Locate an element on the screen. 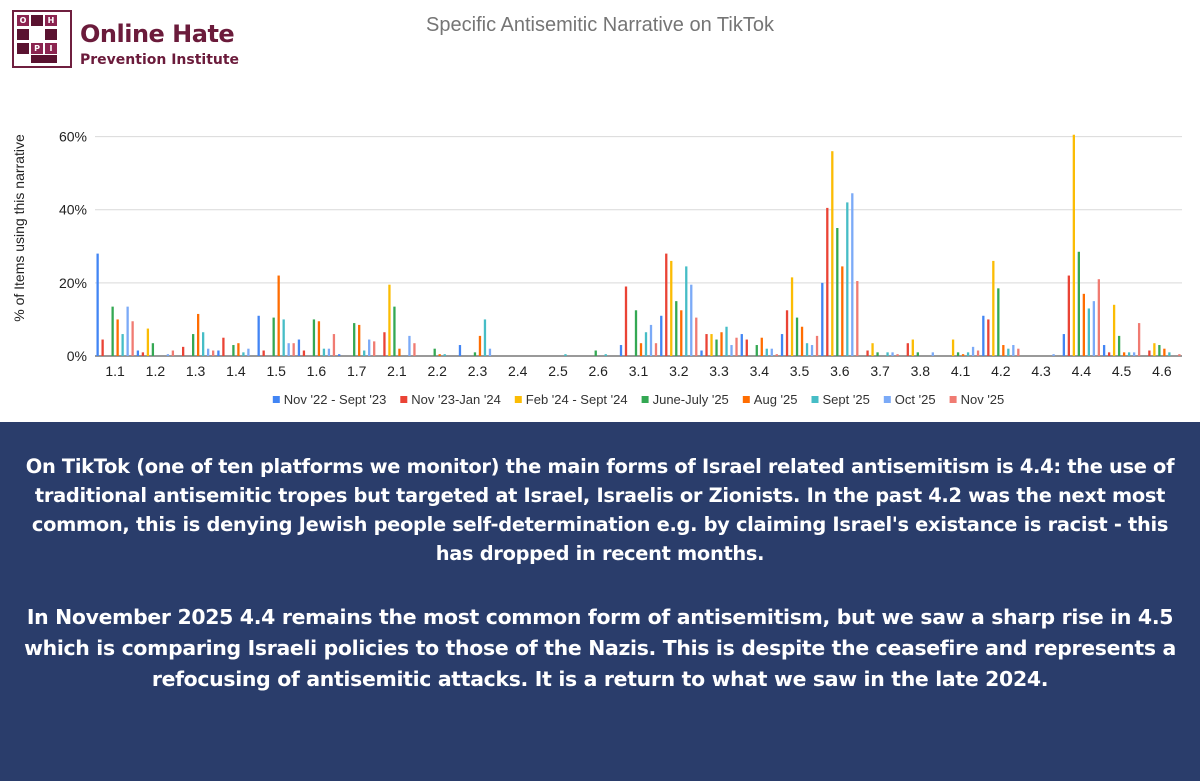 The image size is (1200, 781). legend-item: Oct '25 is located at coordinates (909, 399).